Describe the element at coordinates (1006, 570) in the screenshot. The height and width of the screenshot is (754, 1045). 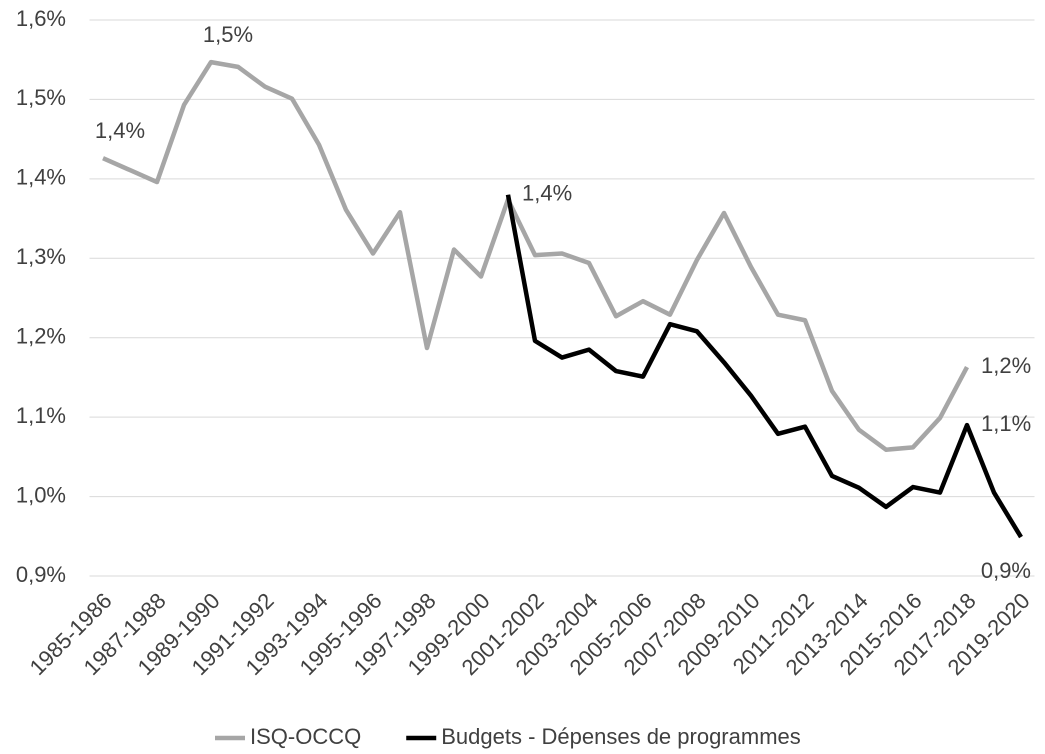
I see `data-label: 0,9%` at that location.